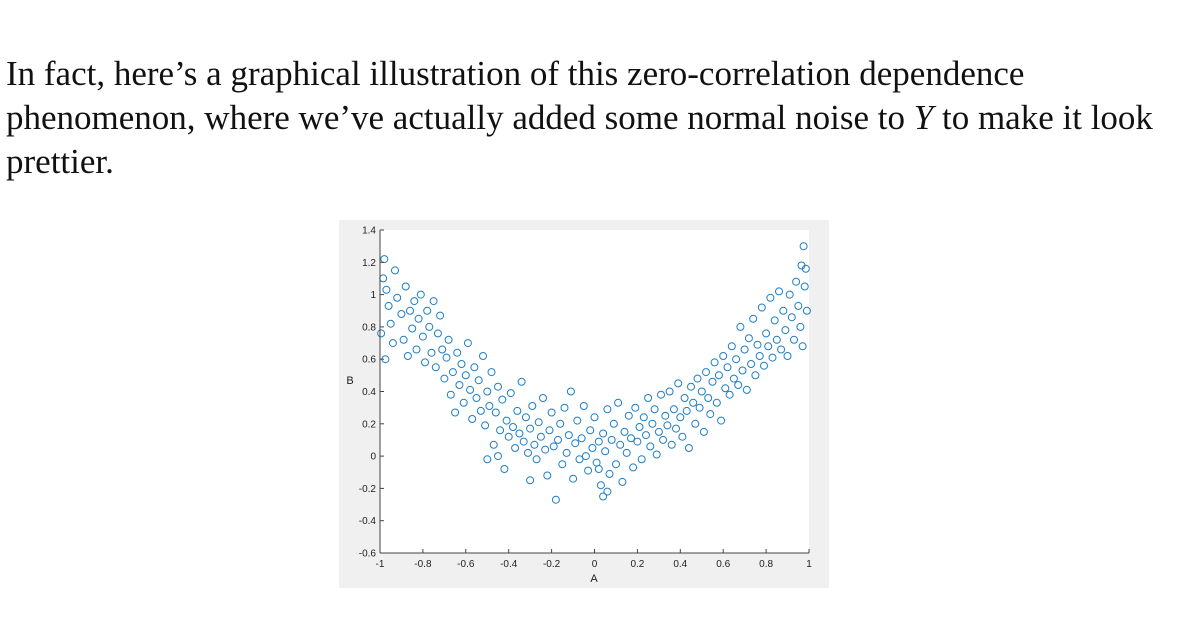 This screenshot has height=624, width=1182. Describe the element at coordinates (552, 564) in the screenshot. I see `x-tick-label: -0.2` at that location.